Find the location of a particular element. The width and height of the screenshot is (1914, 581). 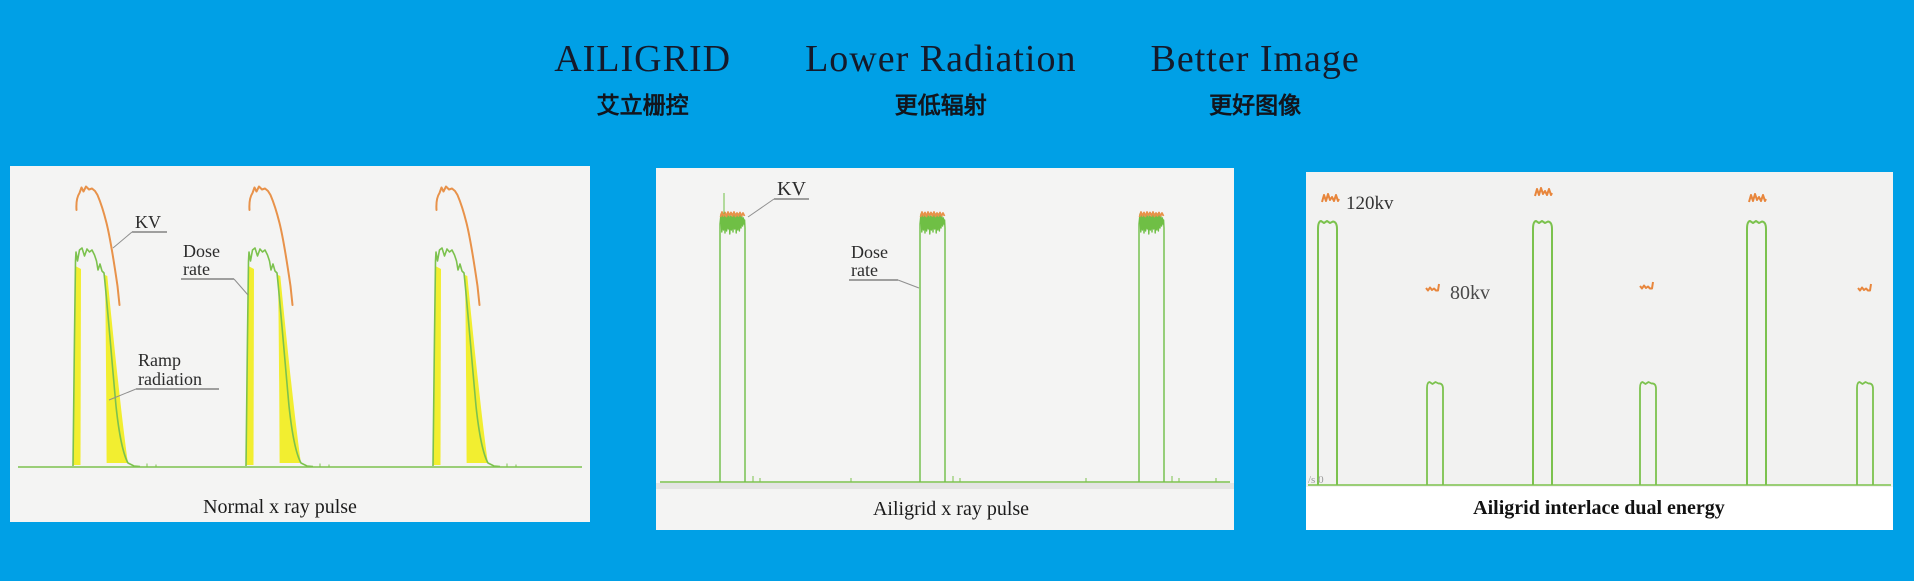

lower-radiation-title: Lower Radiation is located at coordinates (941, 59).